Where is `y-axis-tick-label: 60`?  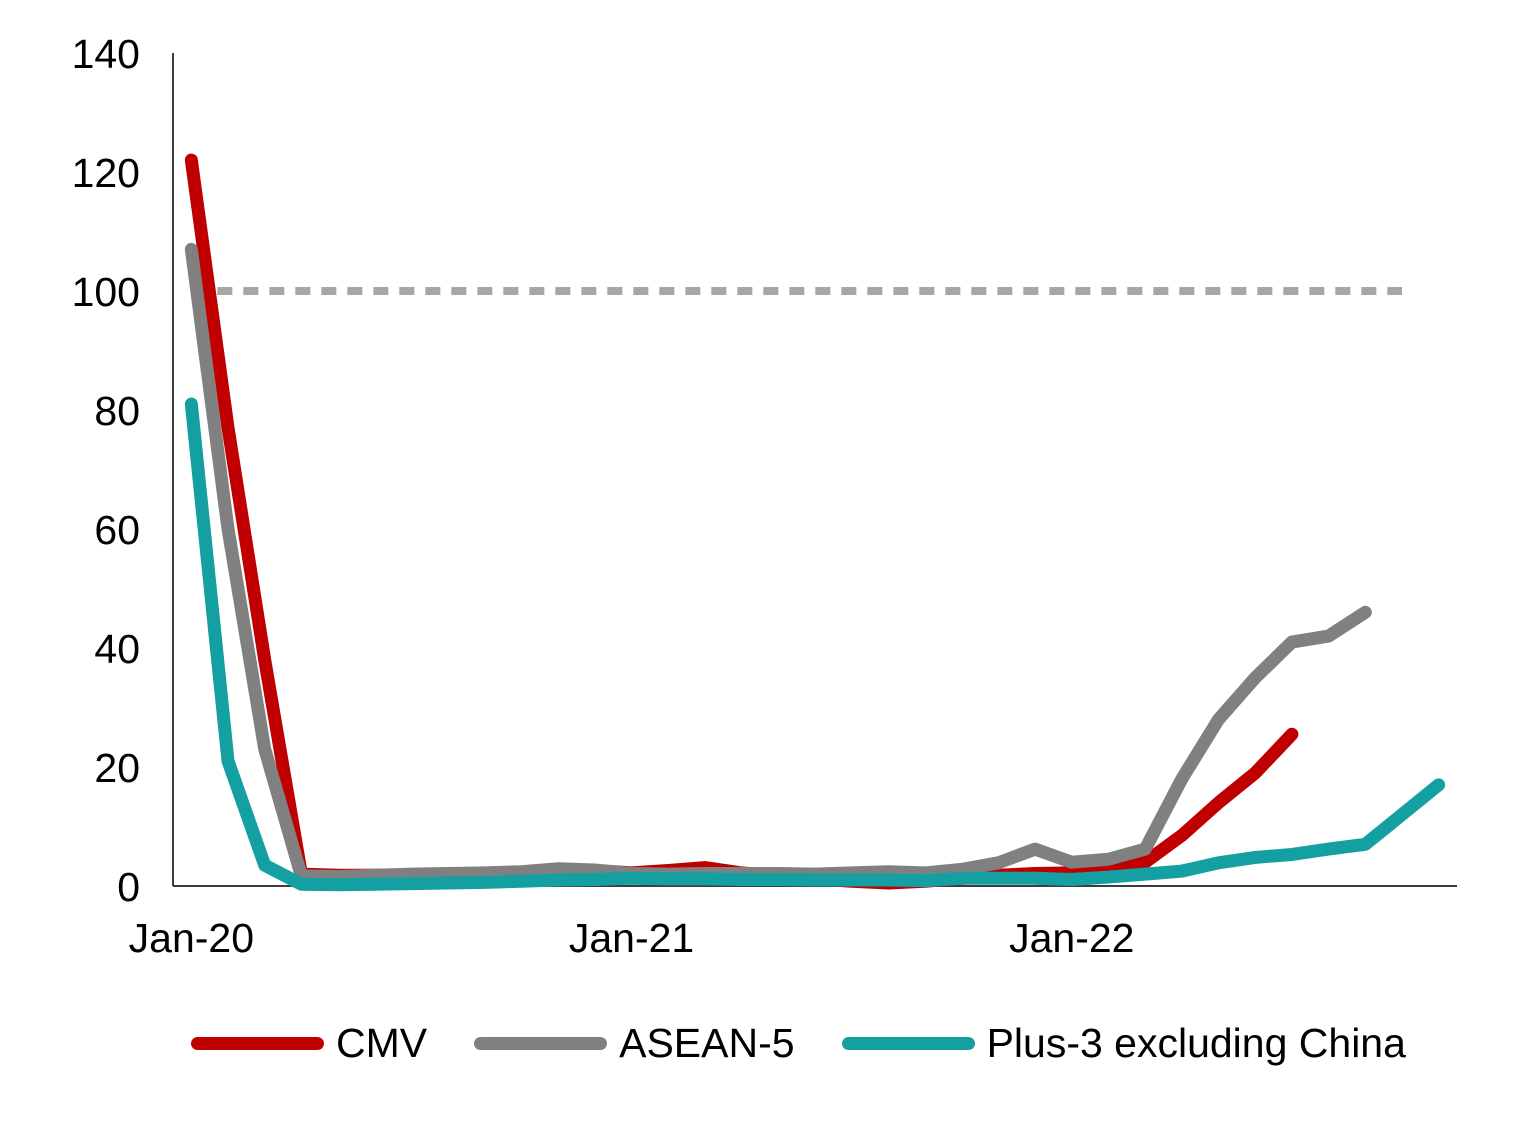 y-axis-tick-label: 60 is located at coordinates (117, 530).